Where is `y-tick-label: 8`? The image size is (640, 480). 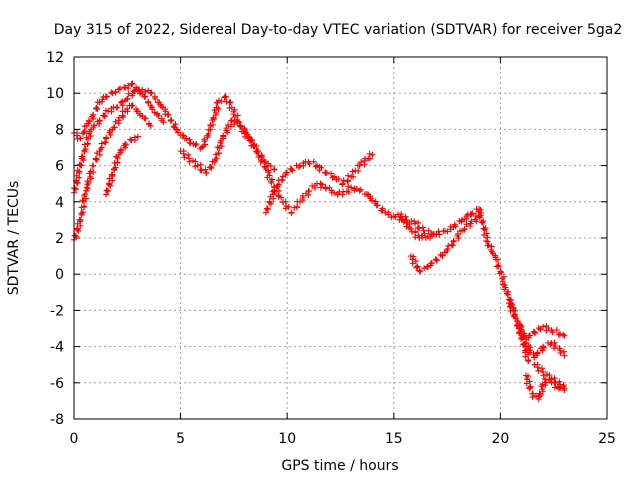
y-tick-label: 8 is located at coordinates (59, 130).